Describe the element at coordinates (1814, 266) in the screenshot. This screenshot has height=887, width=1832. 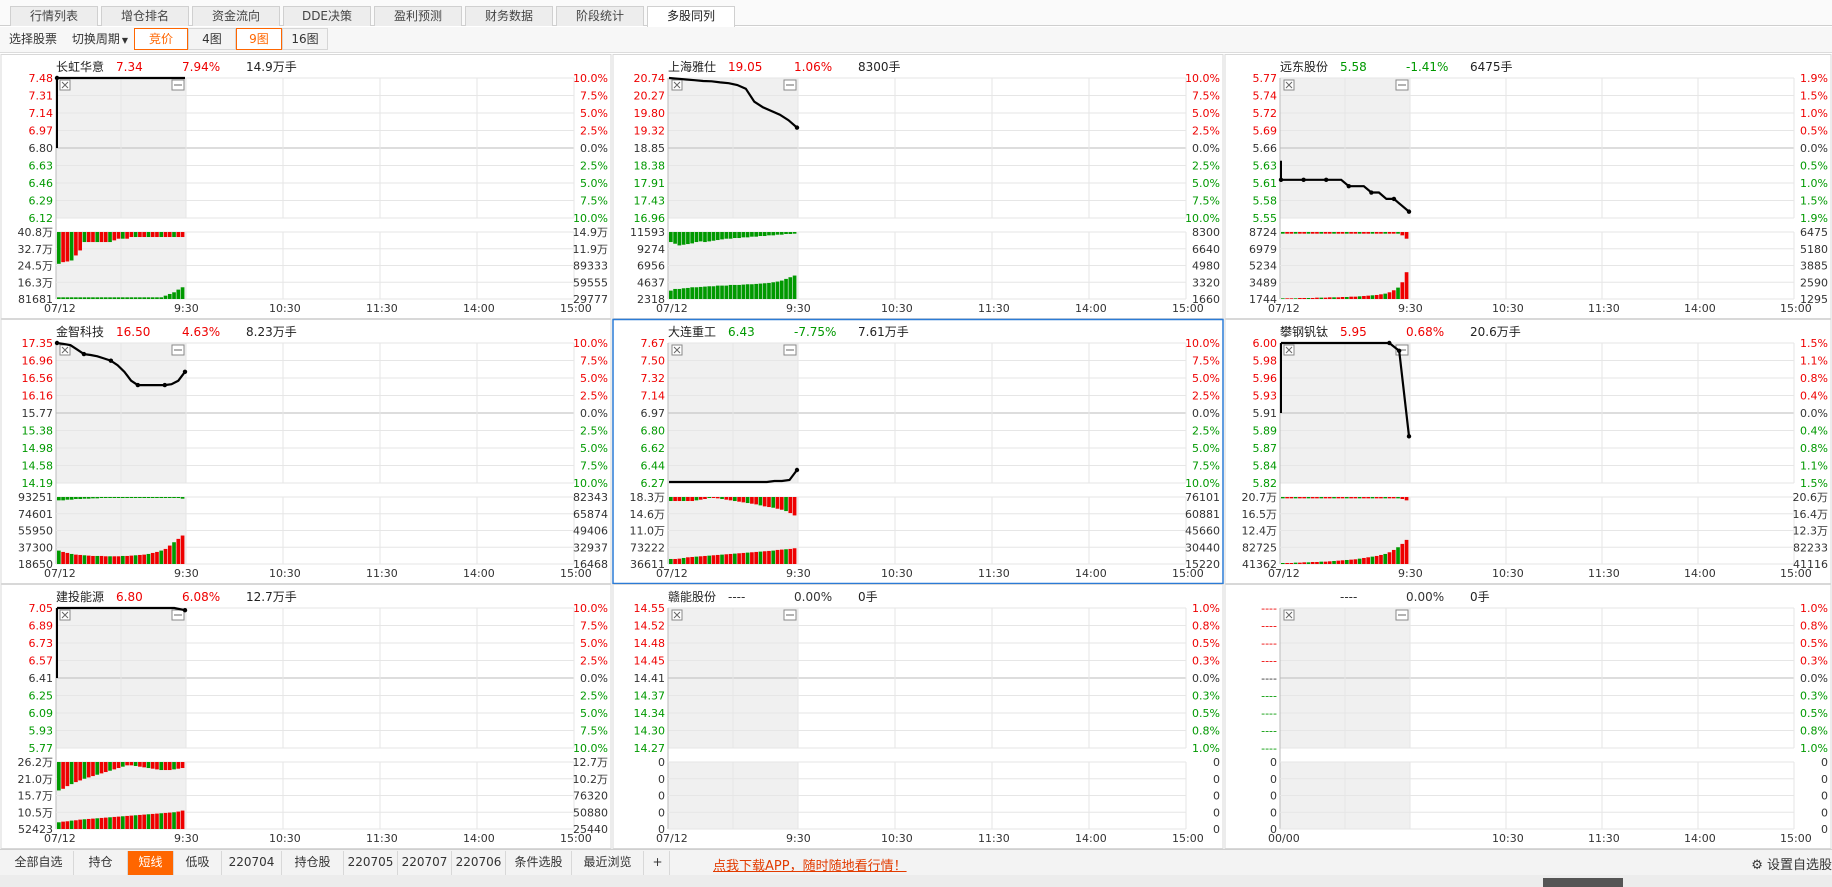
I see `volume-tick-right: 3885` at that location.